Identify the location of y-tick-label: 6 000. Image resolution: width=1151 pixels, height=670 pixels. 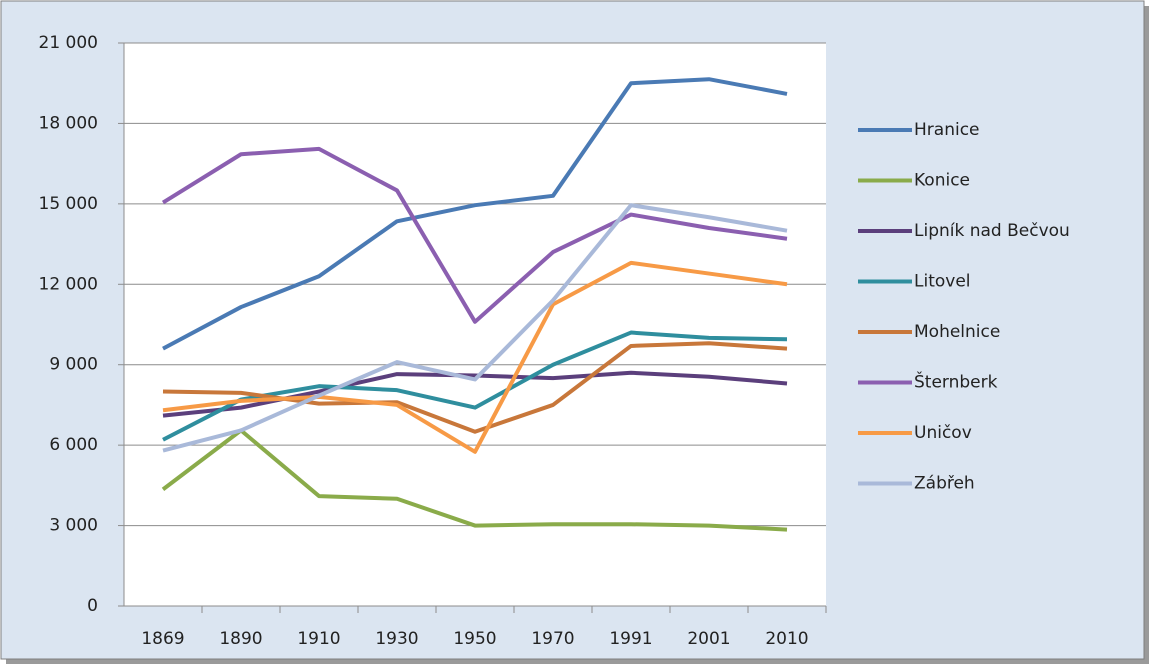
(73, 445).